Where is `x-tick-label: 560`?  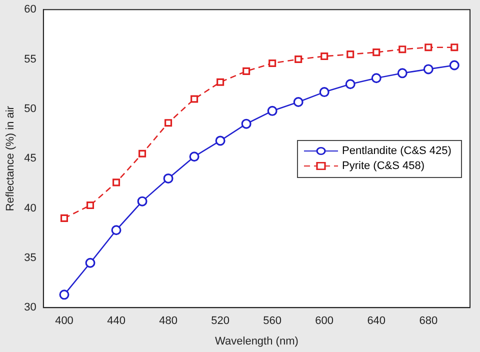 x-tick-label: 560 is located at coordinates (272, 321).